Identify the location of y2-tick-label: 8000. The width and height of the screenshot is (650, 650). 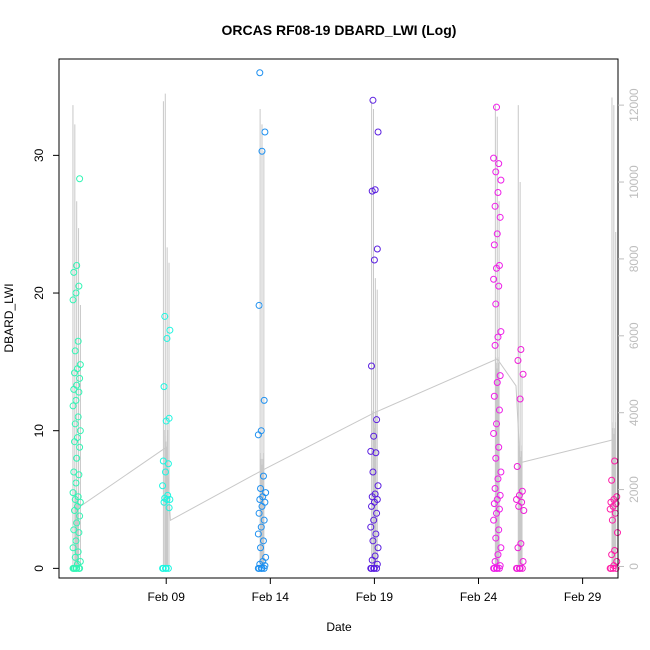
(634, 258).